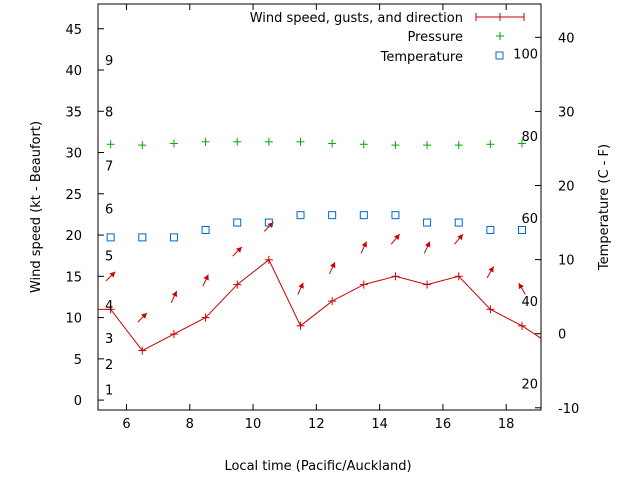 The width and height of the screenshot is (640, 480). Describe the element at coordinates (529, 302) in the screenshot. I see `fahrenheit-label: 40` at that location.